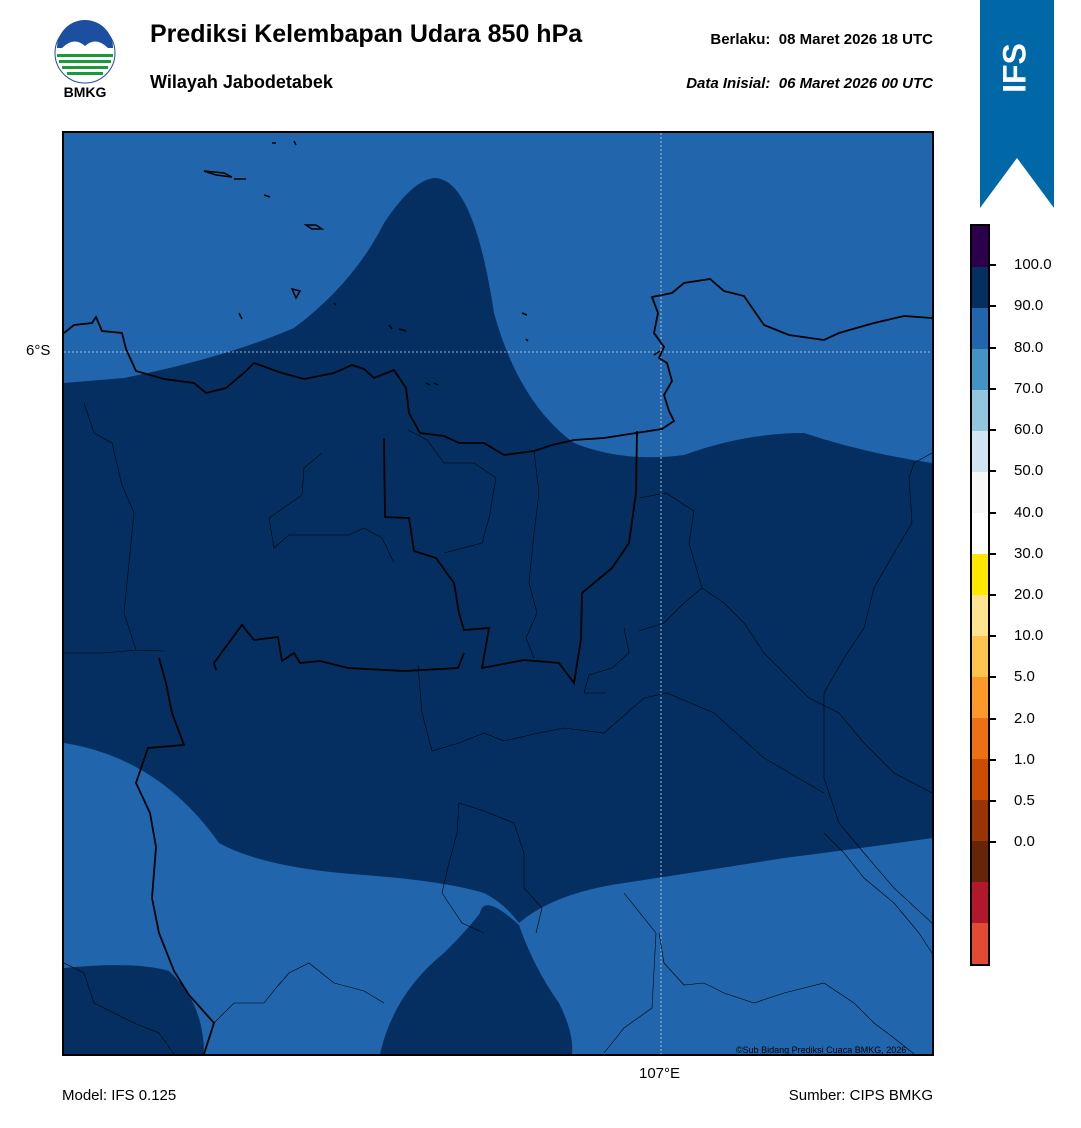 This screenshot has height=1128, width=1081. I want to click on init-time: Data Inisial: 06 Maret 2026 00 UTC, so click(809, 83).